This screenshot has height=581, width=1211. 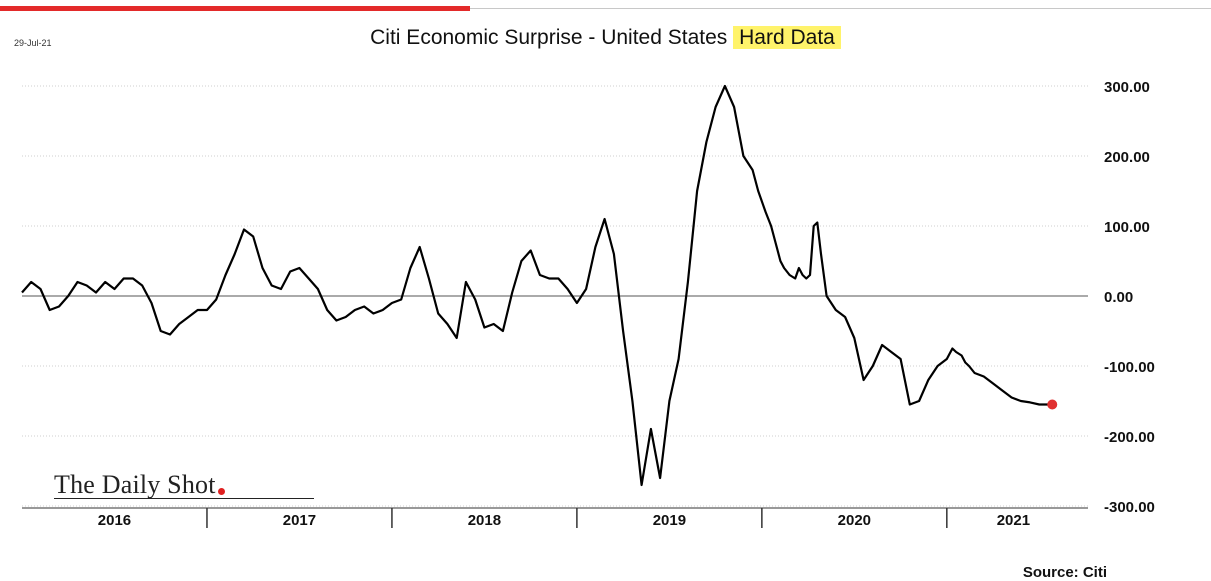 I want to click on chart-date: 29-Jul-21, so click(x=33, y=43).